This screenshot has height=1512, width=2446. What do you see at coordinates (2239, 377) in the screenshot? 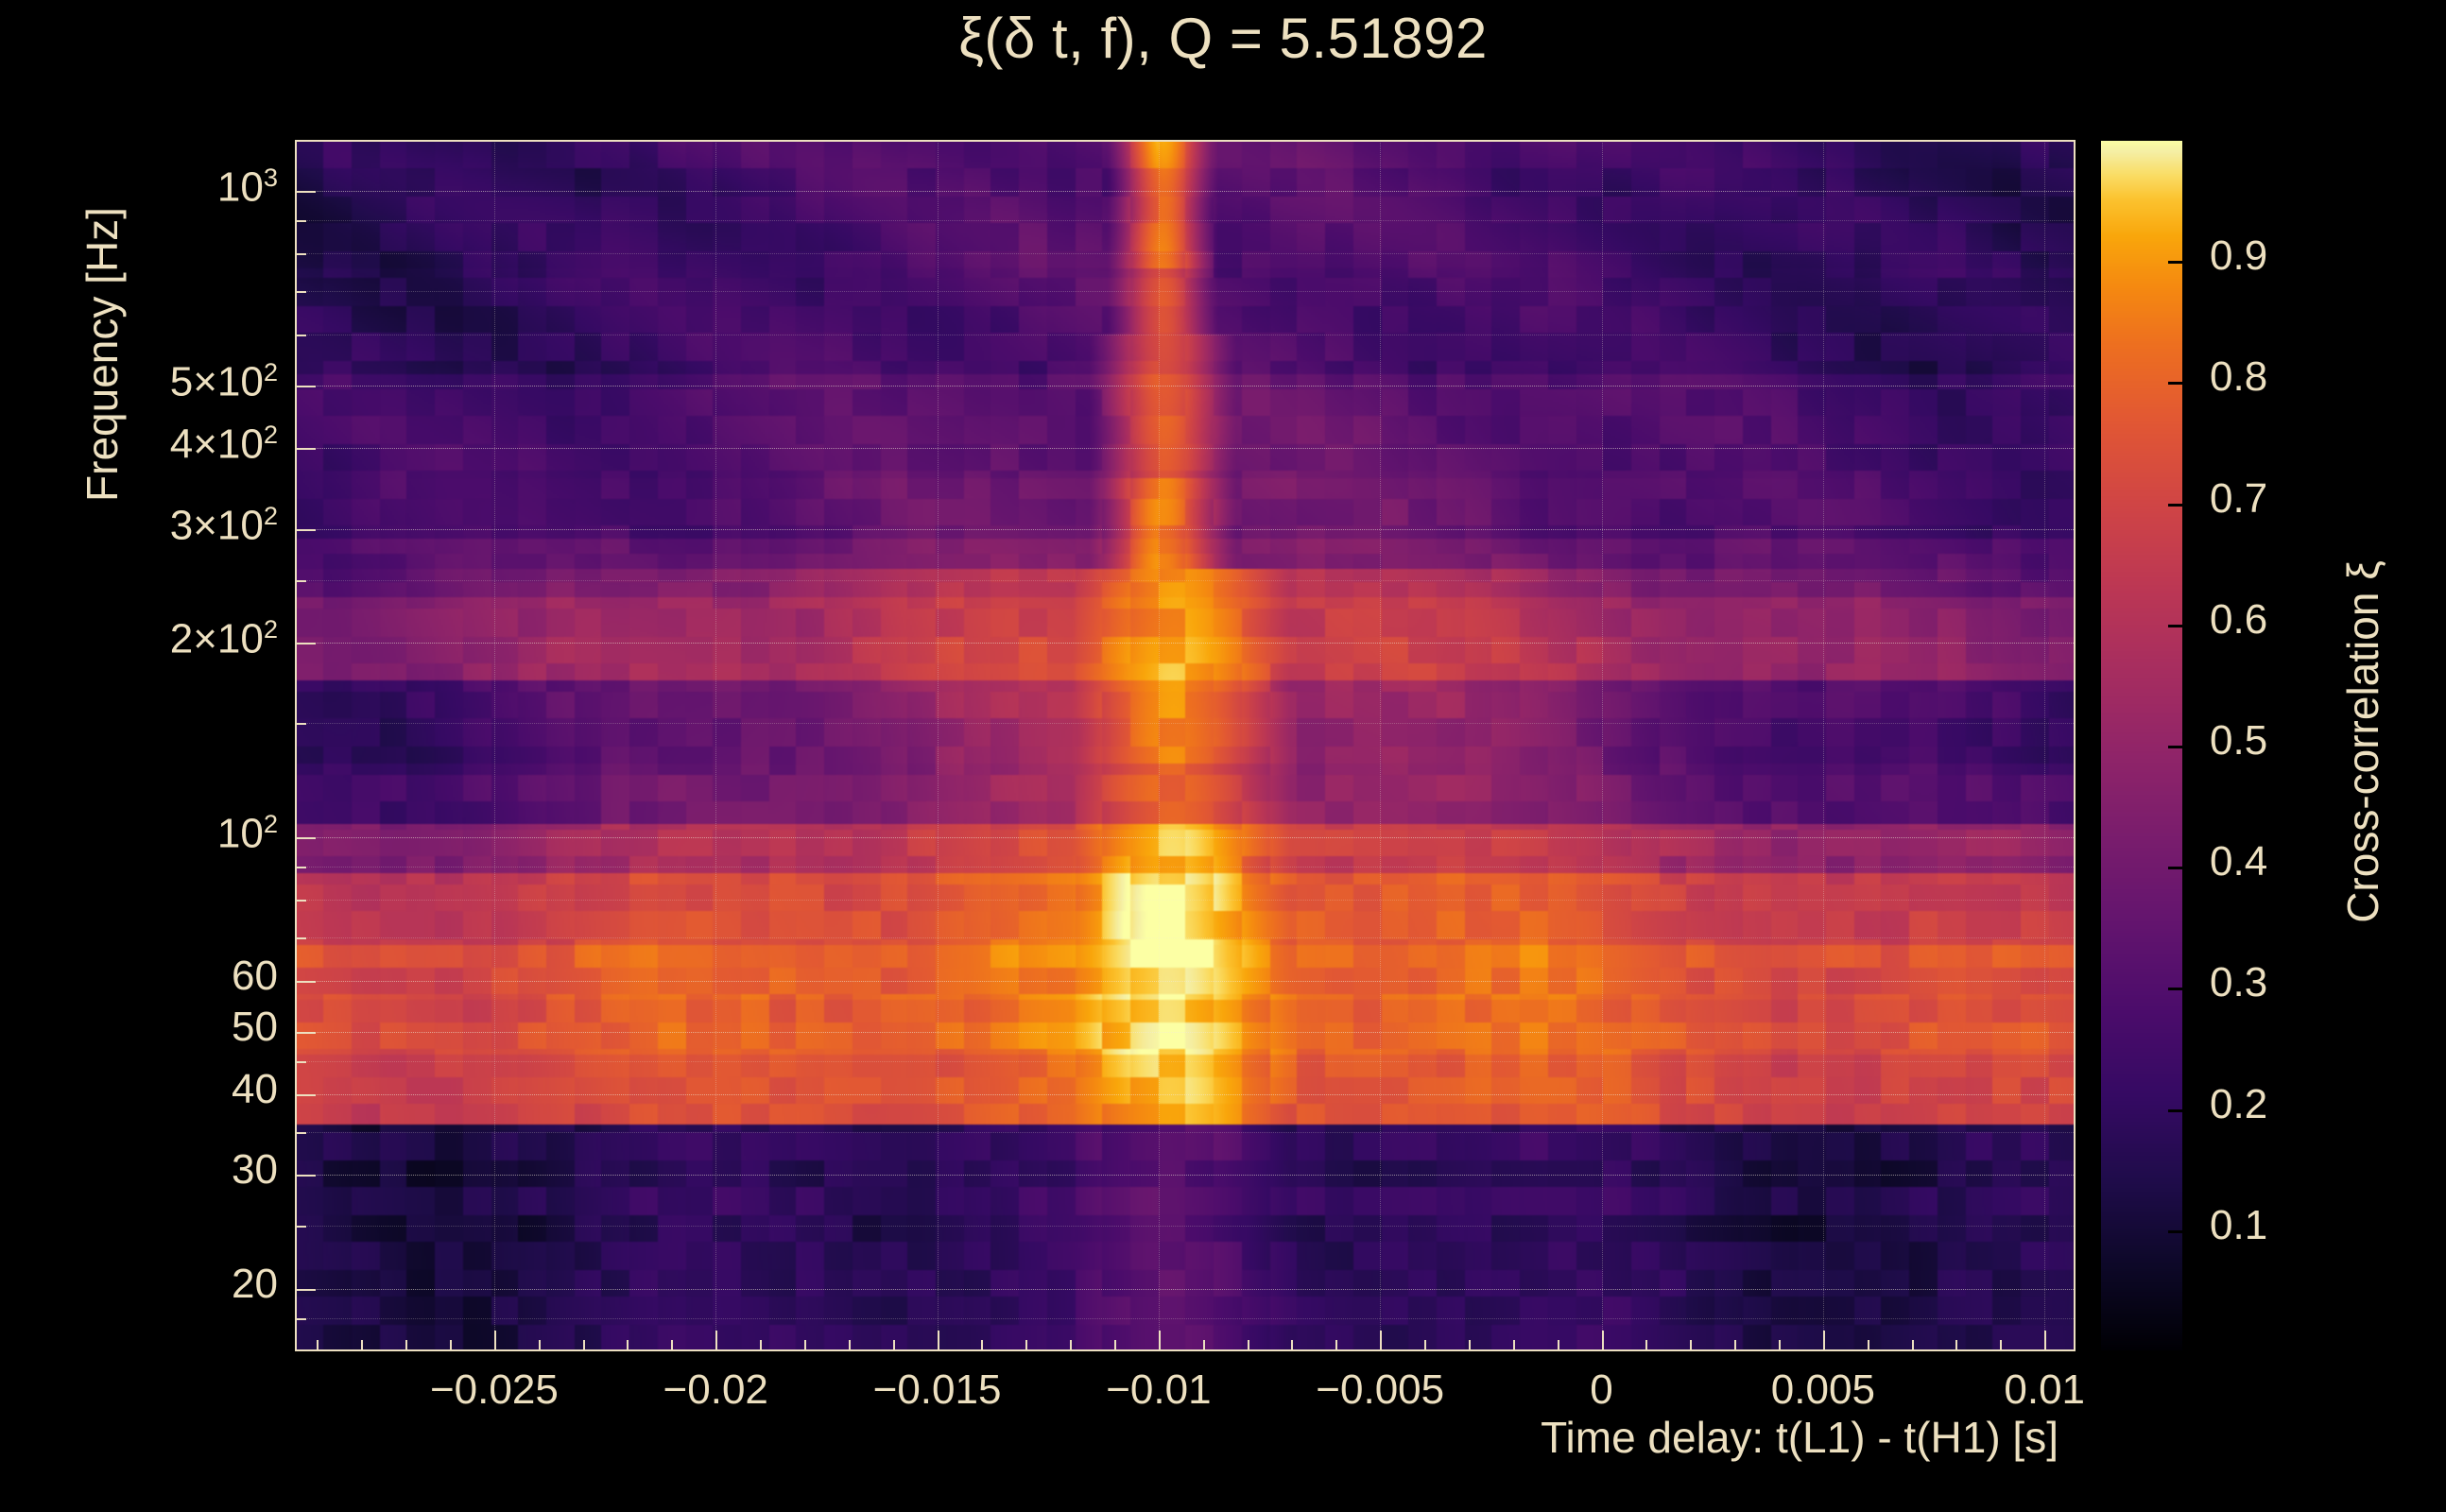
I see `colorbar-tick-label: 0.8` at bounding box center [2239, 377].